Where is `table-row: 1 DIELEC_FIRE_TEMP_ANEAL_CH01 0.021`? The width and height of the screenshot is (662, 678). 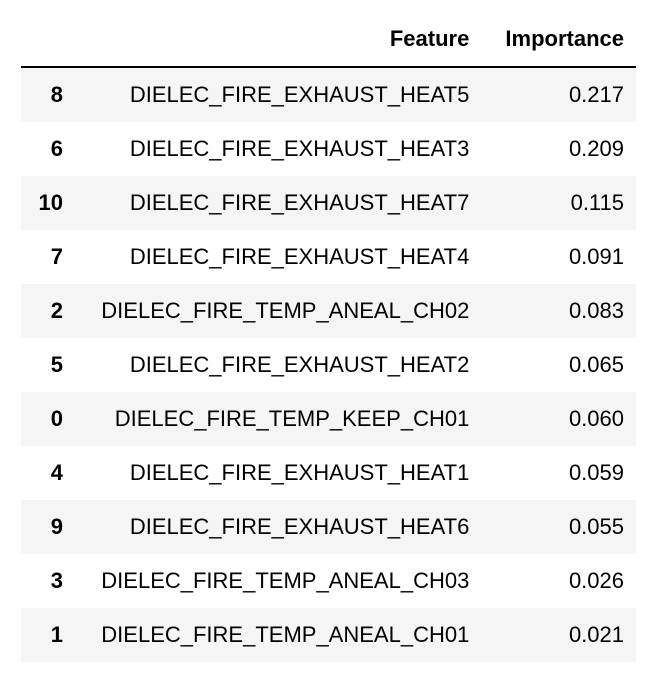 table-row: 1 DIELEC_FIRE_TEMP_ANEAL_CH01 0.021 is located at coordinates (328, 635).